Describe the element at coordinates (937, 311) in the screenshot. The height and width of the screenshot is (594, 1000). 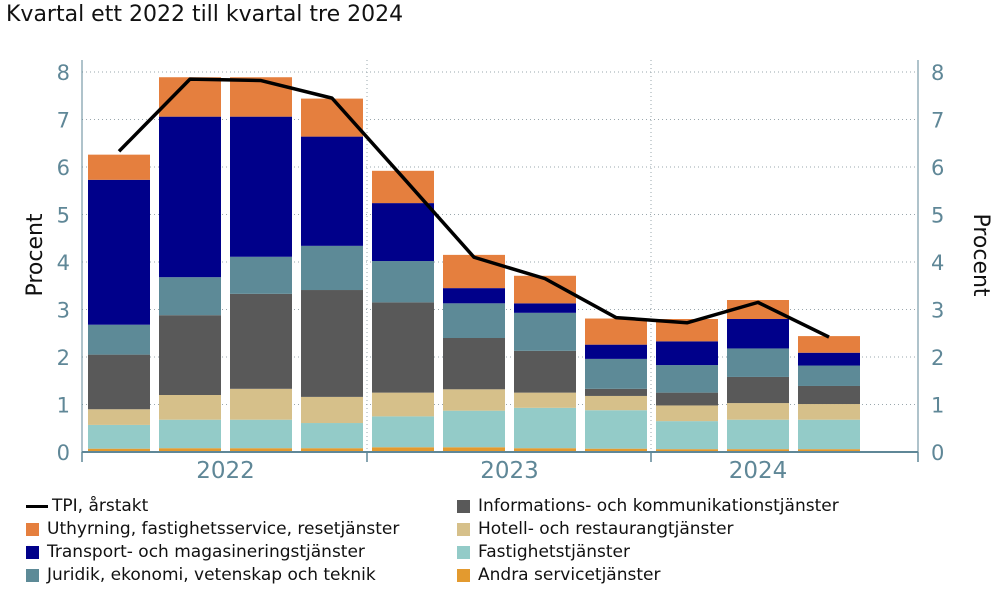
I see `y-tick-label-right: 3` at that location.